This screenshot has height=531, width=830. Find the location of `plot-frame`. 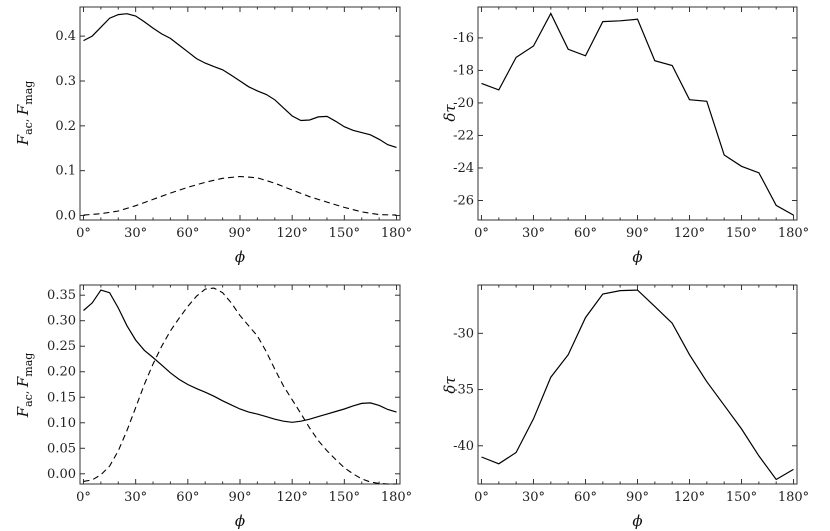

plot-frame is located at coordinates (637, 384).